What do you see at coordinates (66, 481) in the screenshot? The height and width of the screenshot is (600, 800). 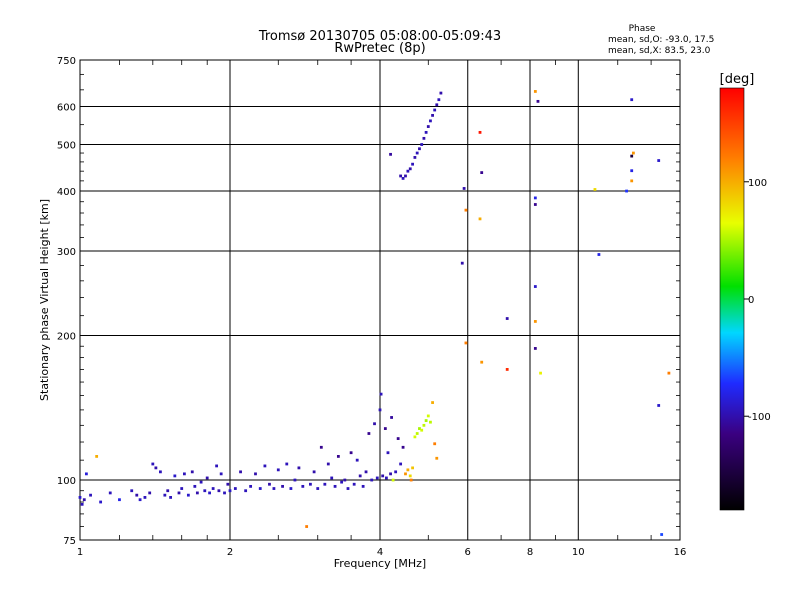 I see `y-tick-label: 100` at bounding box center [66, 481].